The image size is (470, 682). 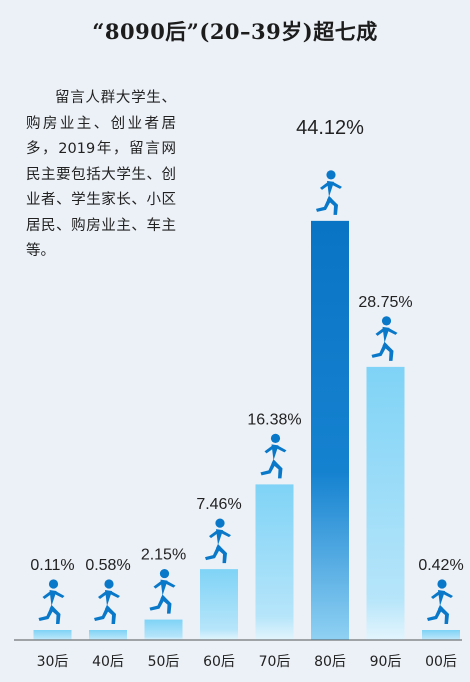 I want to click on bar-00后, so click(x=441, y=635).